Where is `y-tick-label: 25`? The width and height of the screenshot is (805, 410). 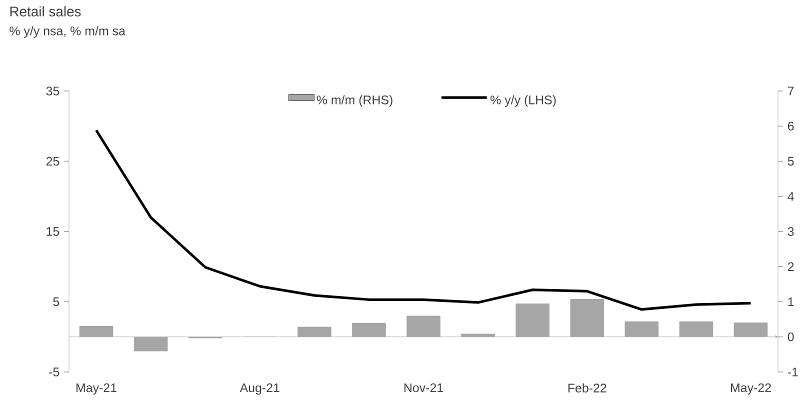 y-tick-label: 25 is located at coordinates (53, 161).